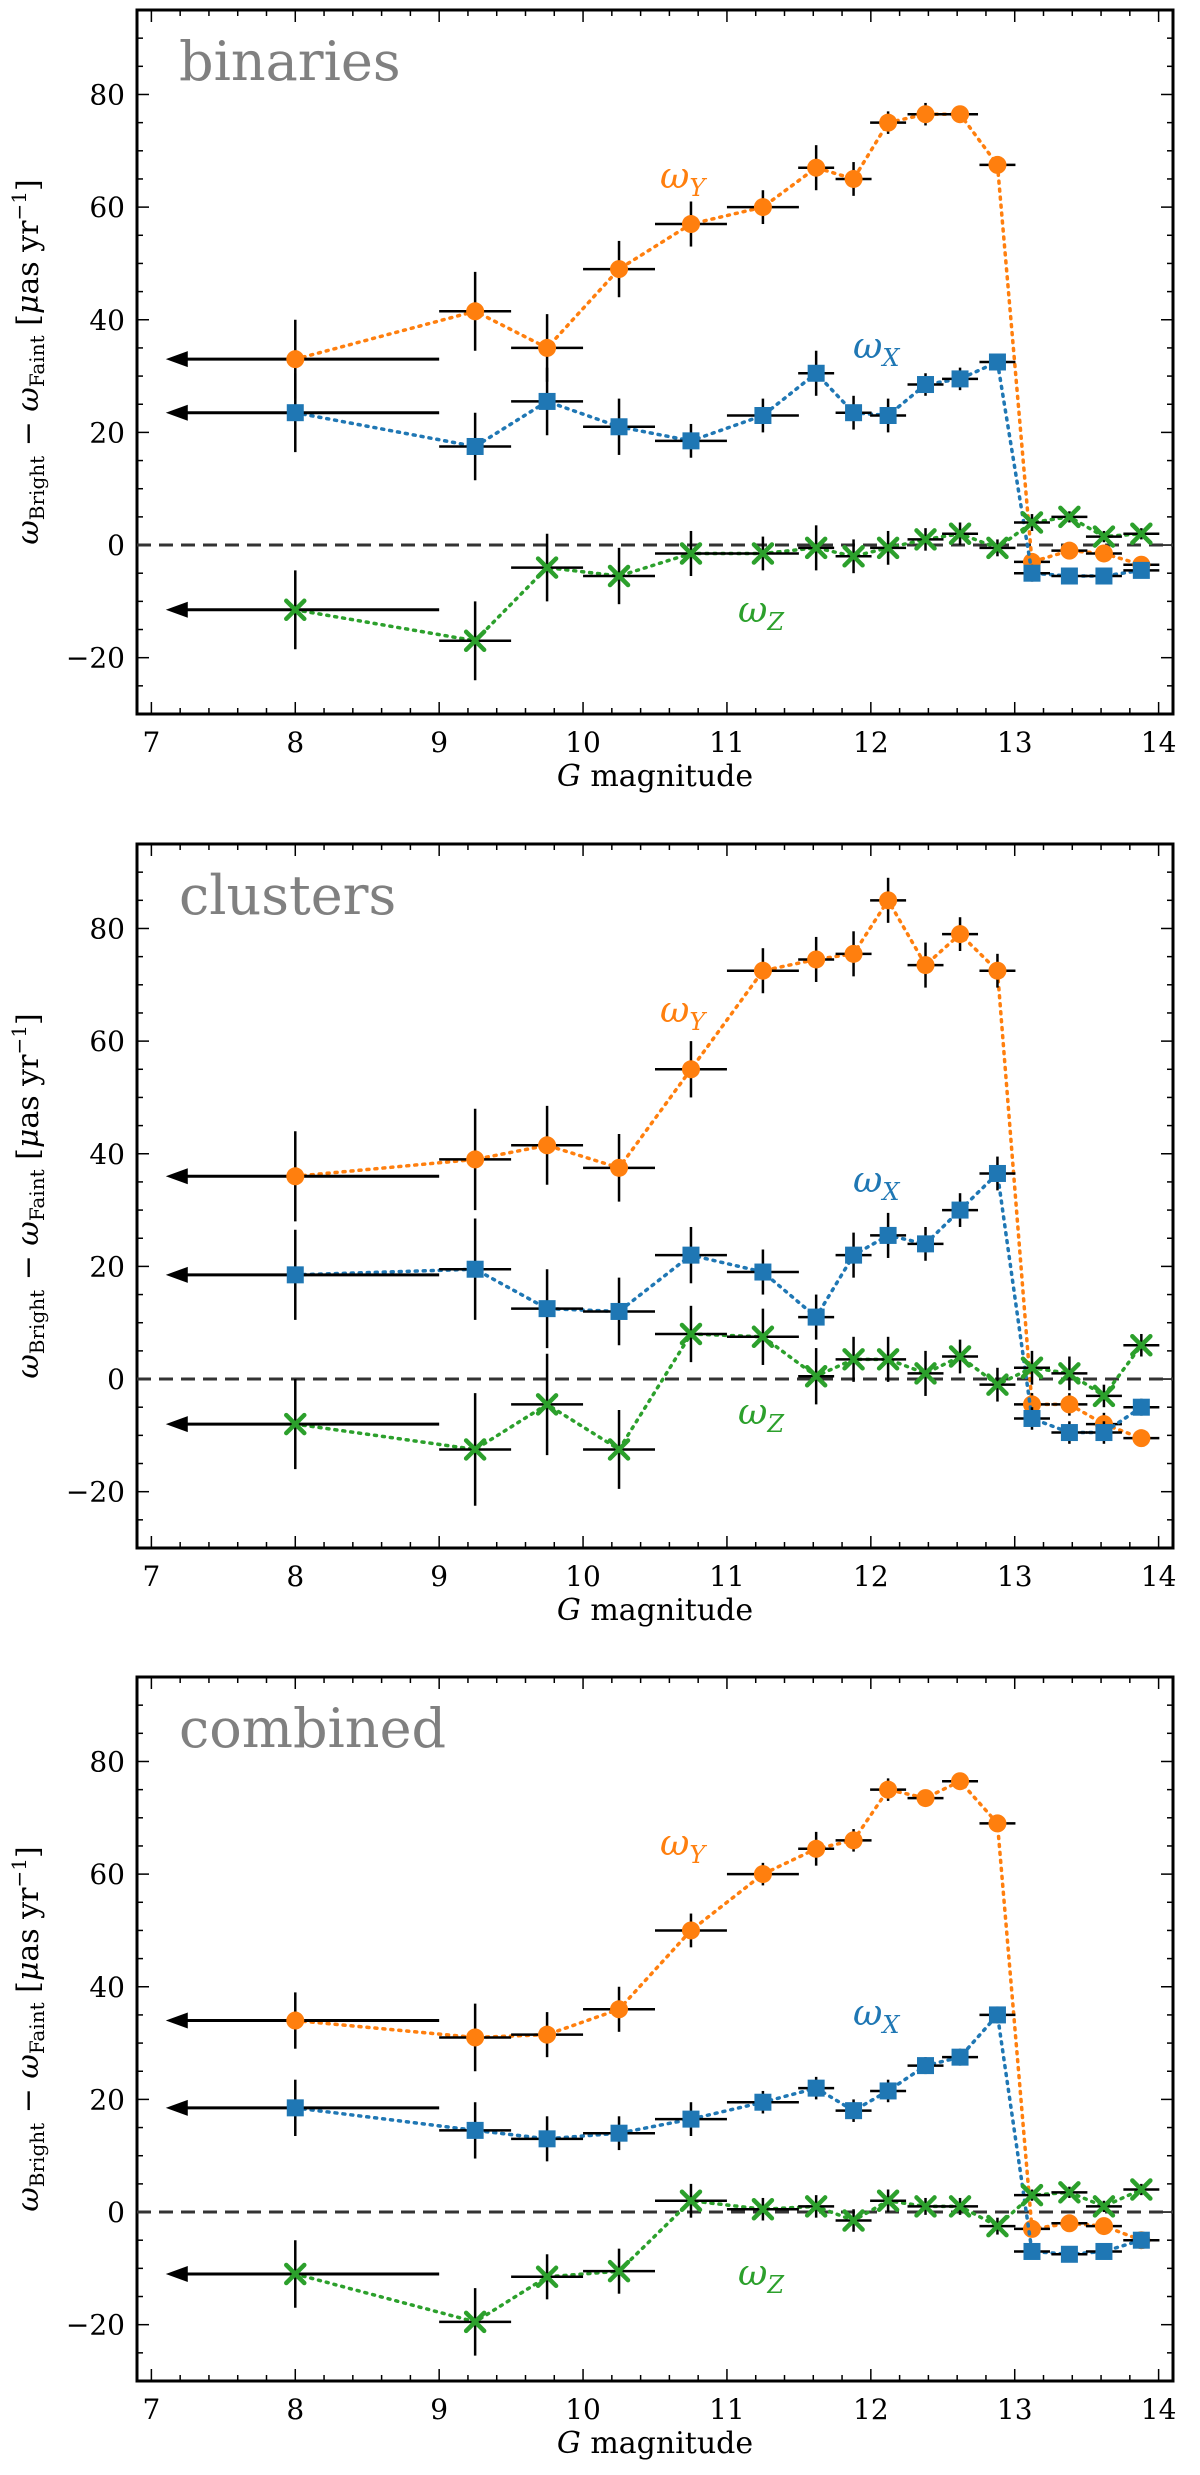  I want to click on series-Z, so click(662, 593).